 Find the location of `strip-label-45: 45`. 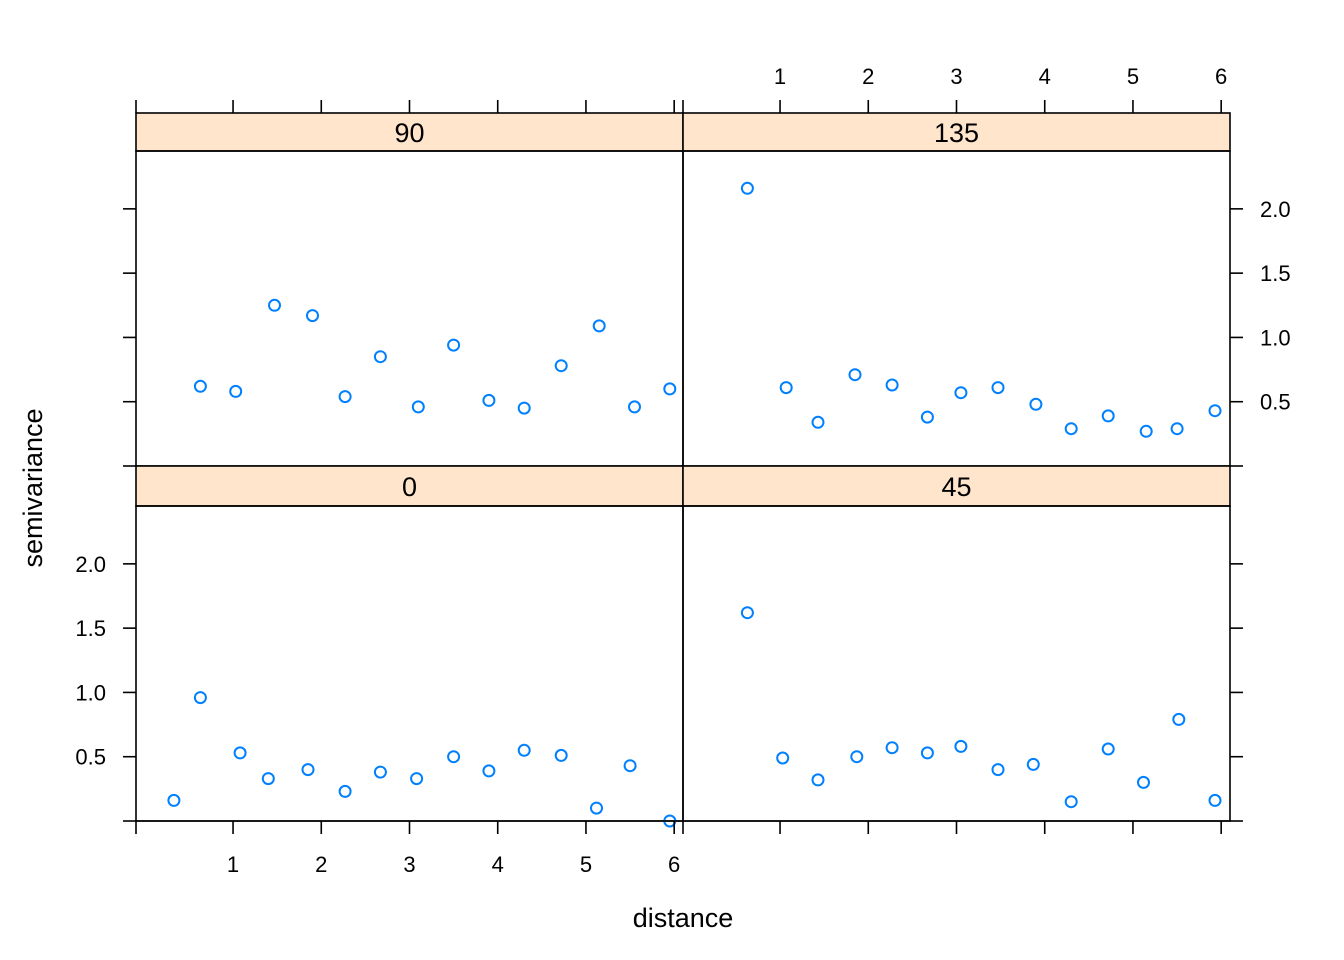

strip-label-45: 45 is located at coordinates (956, 487).